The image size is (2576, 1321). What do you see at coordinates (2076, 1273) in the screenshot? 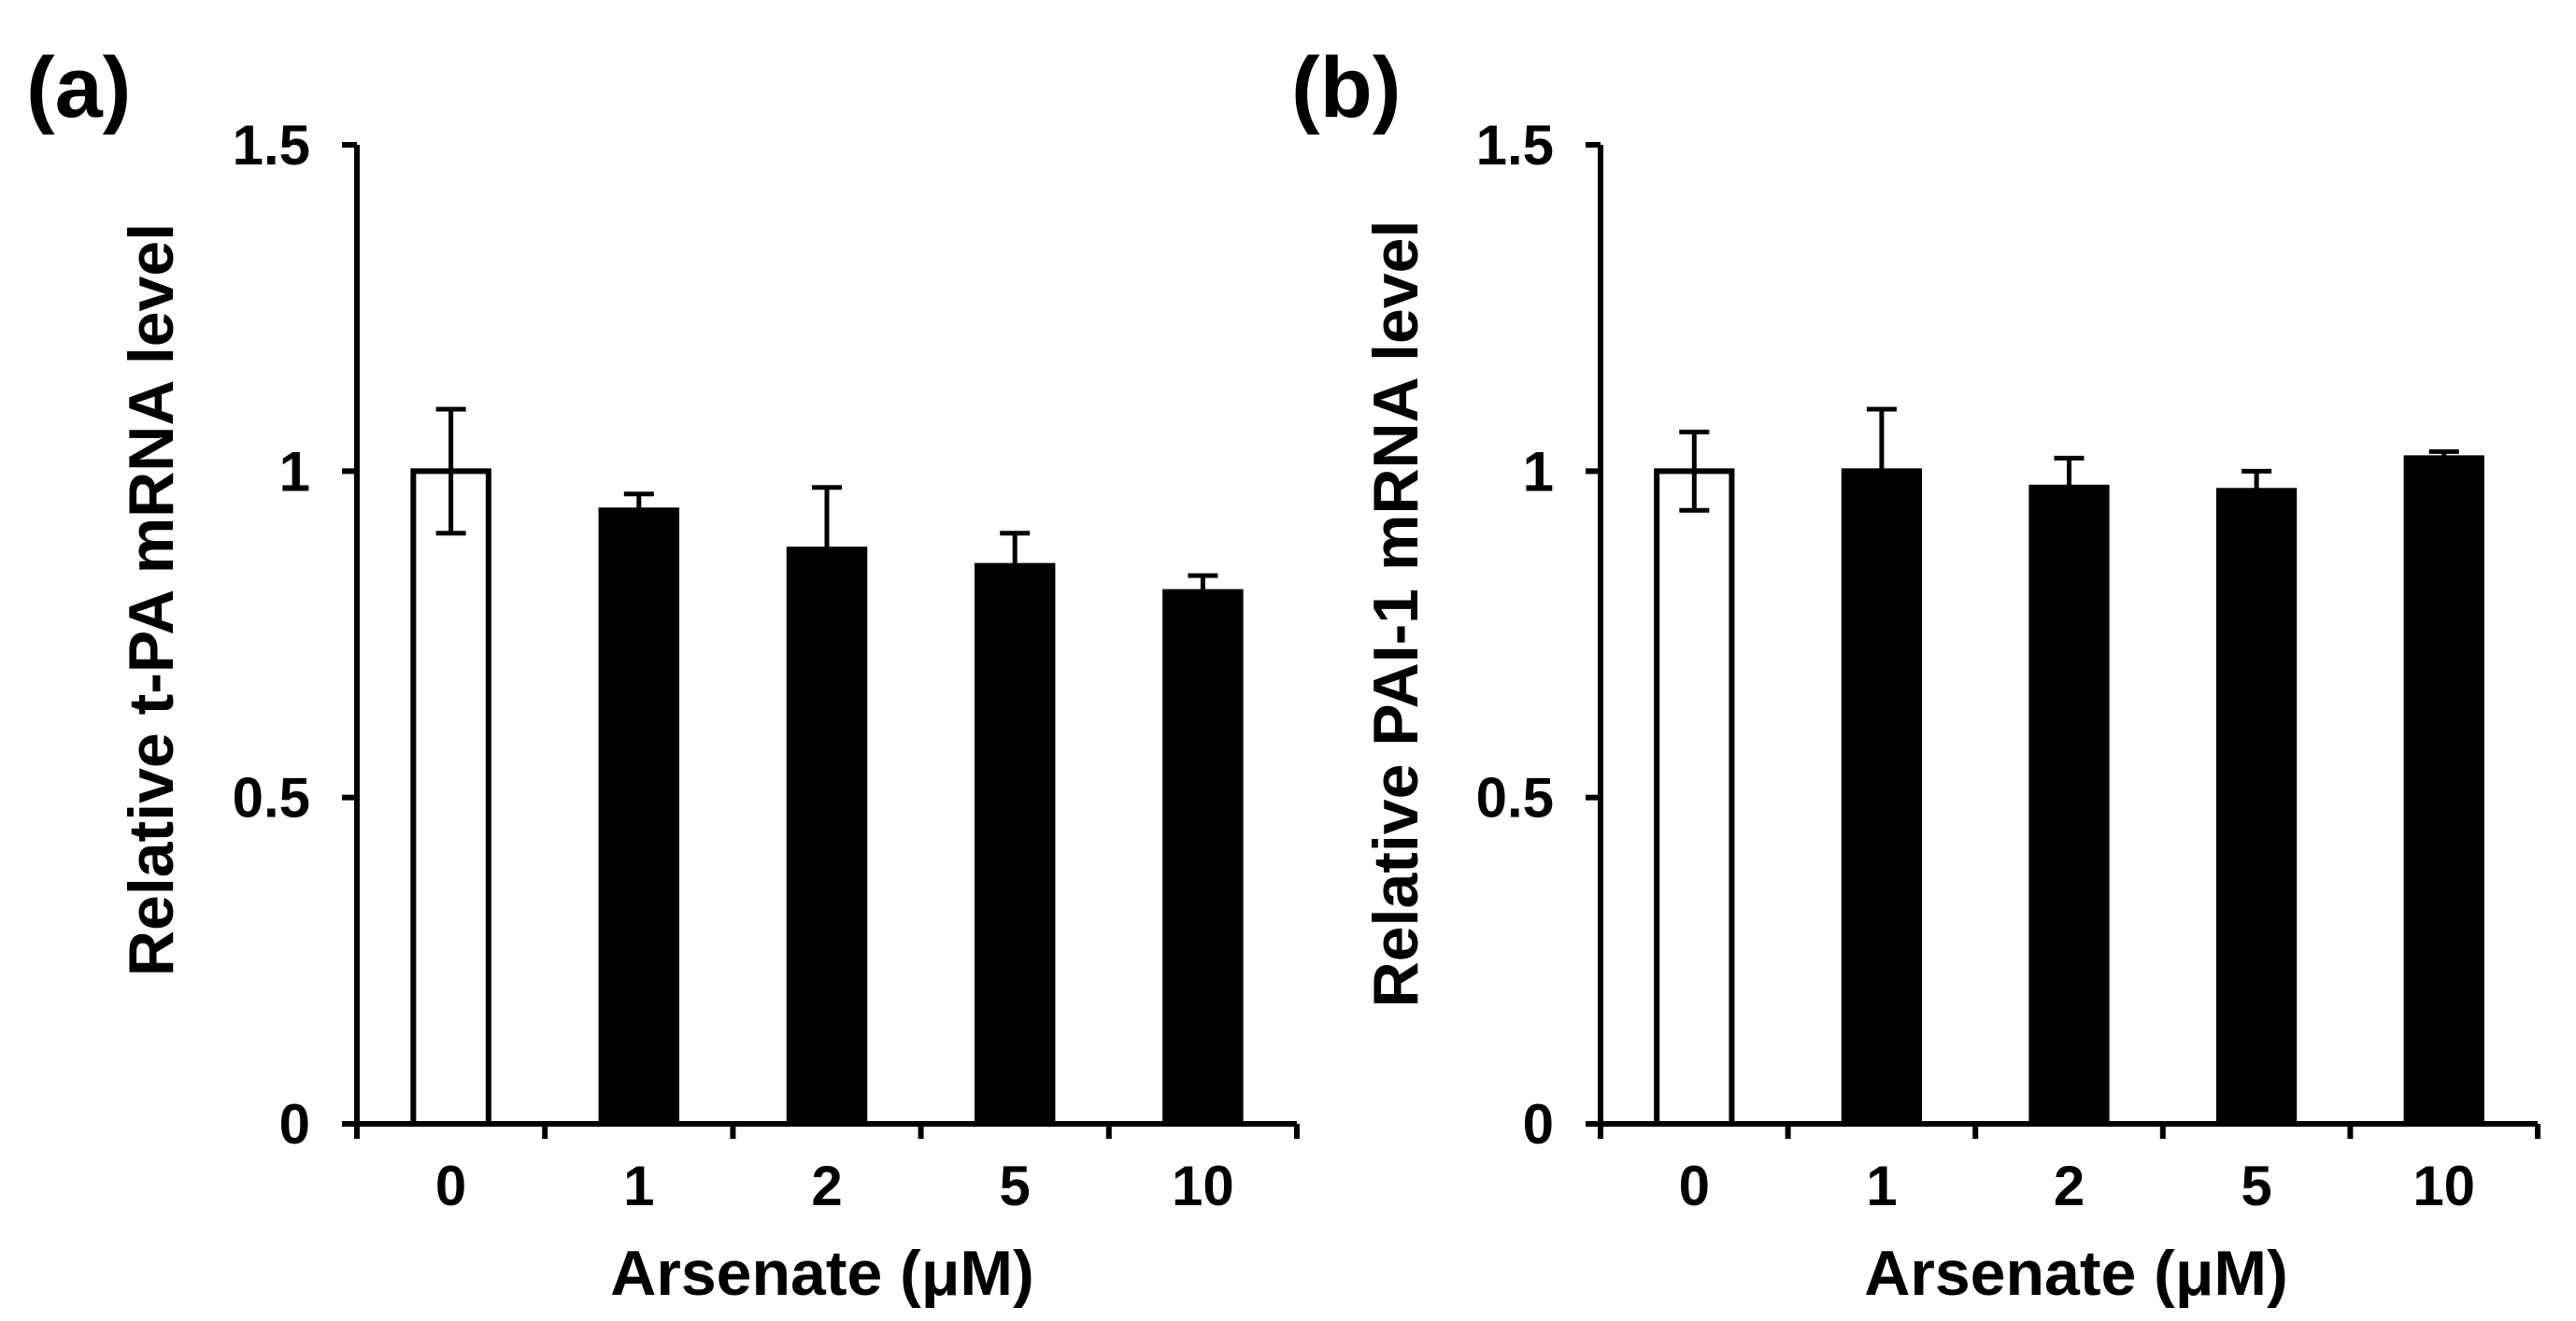
I see `x-axis-label-b: Arsenate (μM)` at bounding box center [2076, 1273].